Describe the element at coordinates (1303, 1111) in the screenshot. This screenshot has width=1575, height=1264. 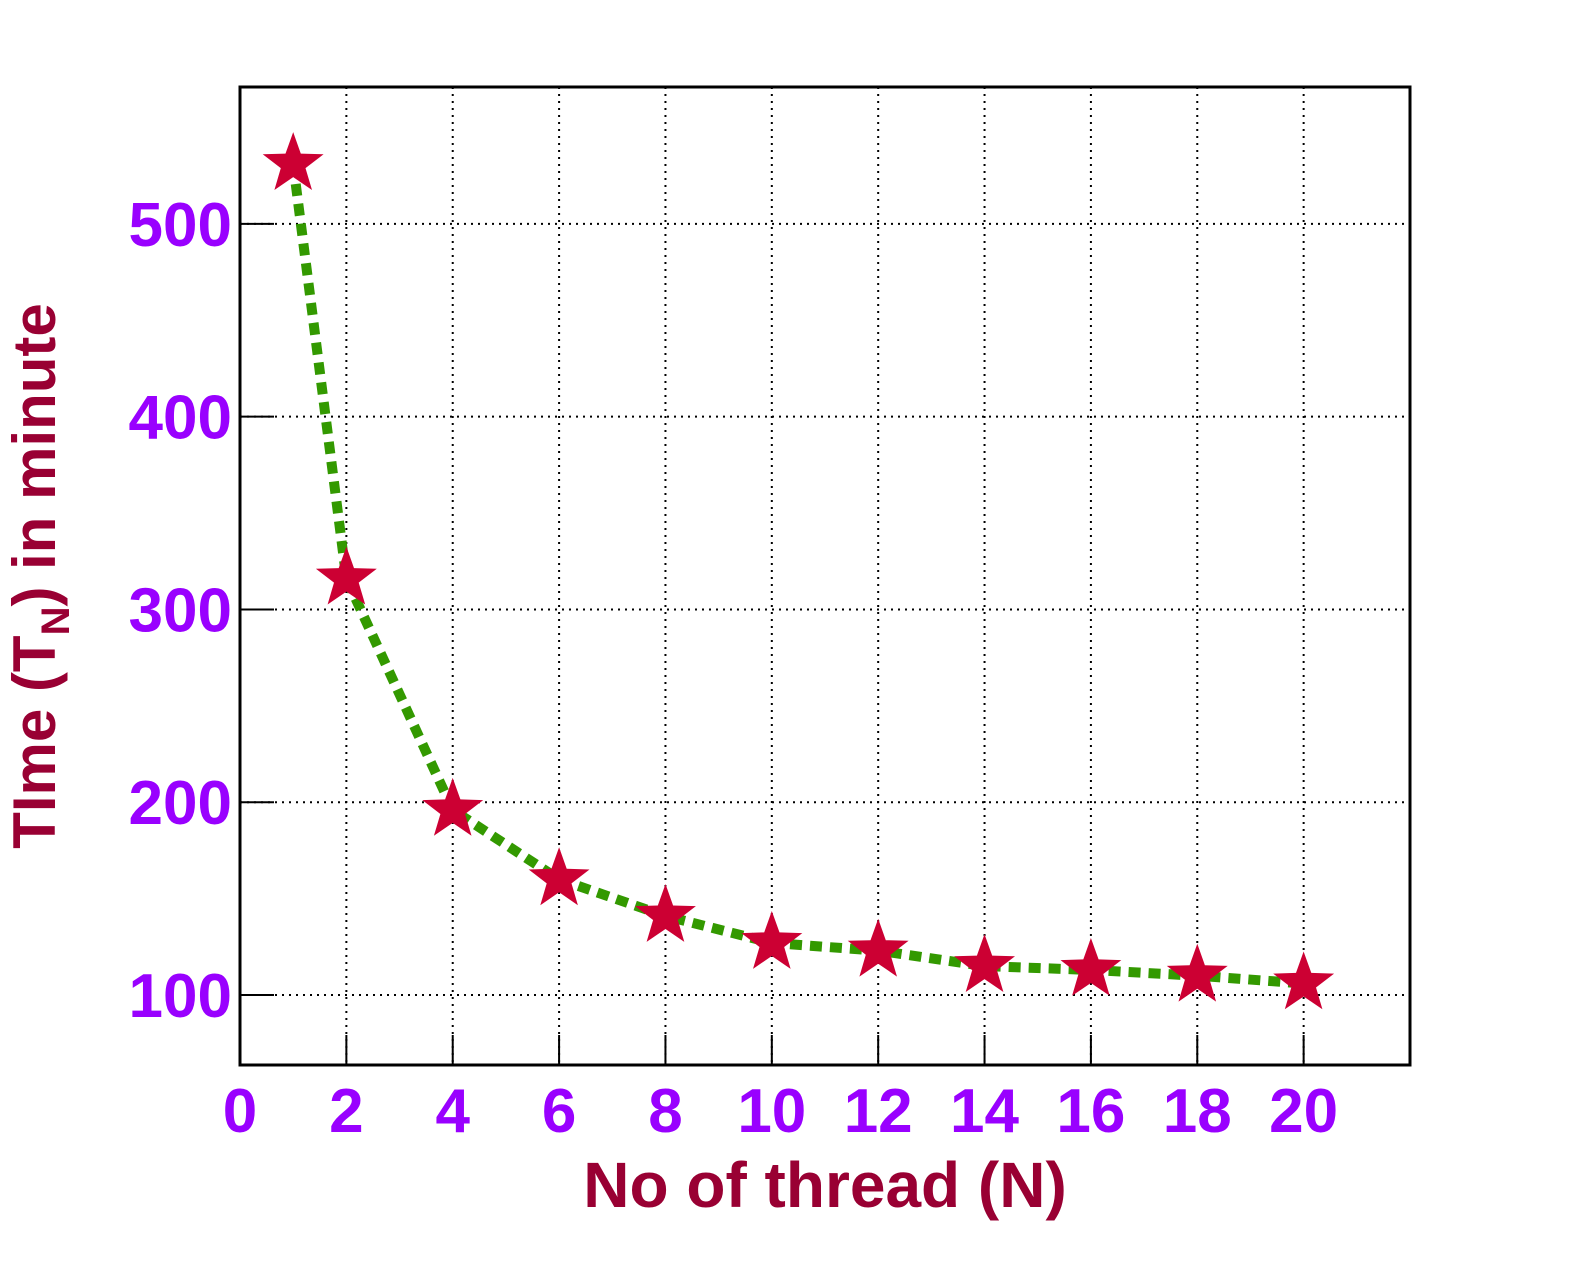
I see `x-tick-label: 20` at that location.